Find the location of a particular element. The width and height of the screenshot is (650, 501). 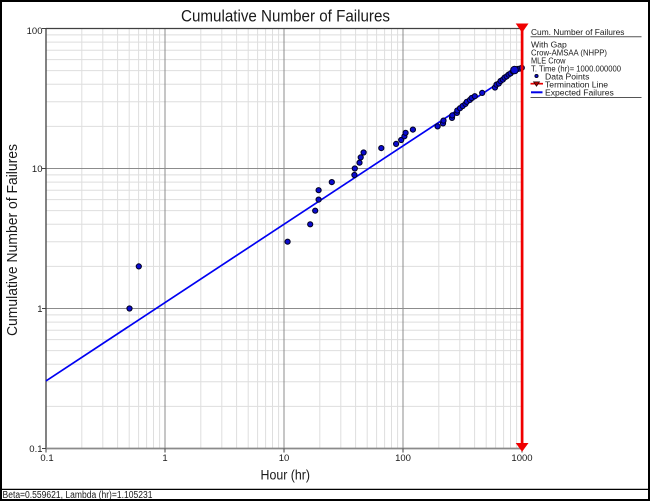

svg-text: T. Time (hr)= 1000.000000 is located at coordinates (576, 68).